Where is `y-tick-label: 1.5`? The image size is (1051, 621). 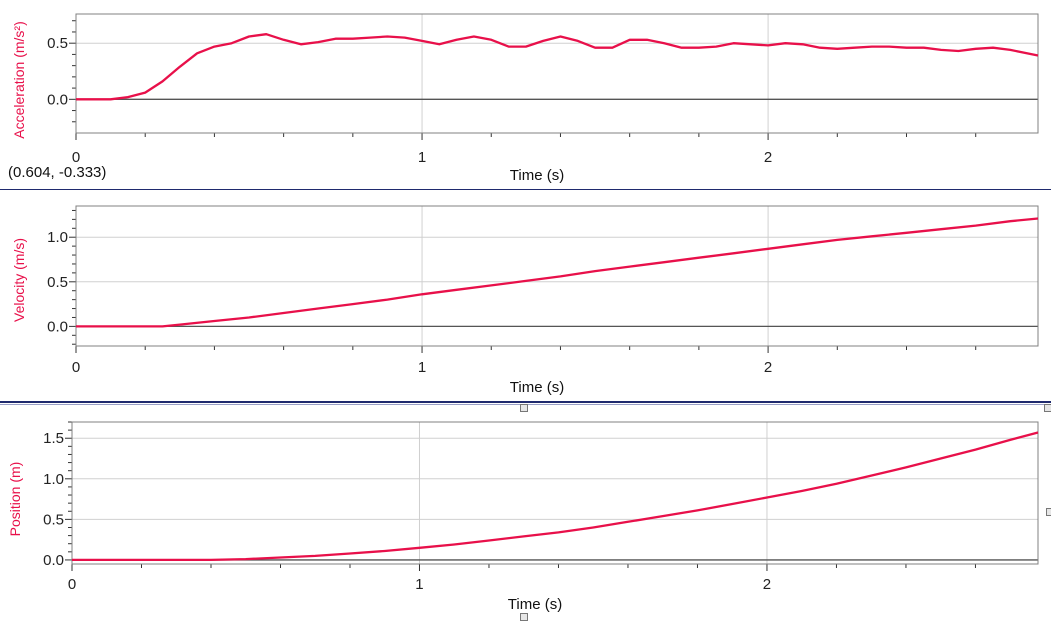 y-tick-label: 1.5 is located at coordinates (53, 438).